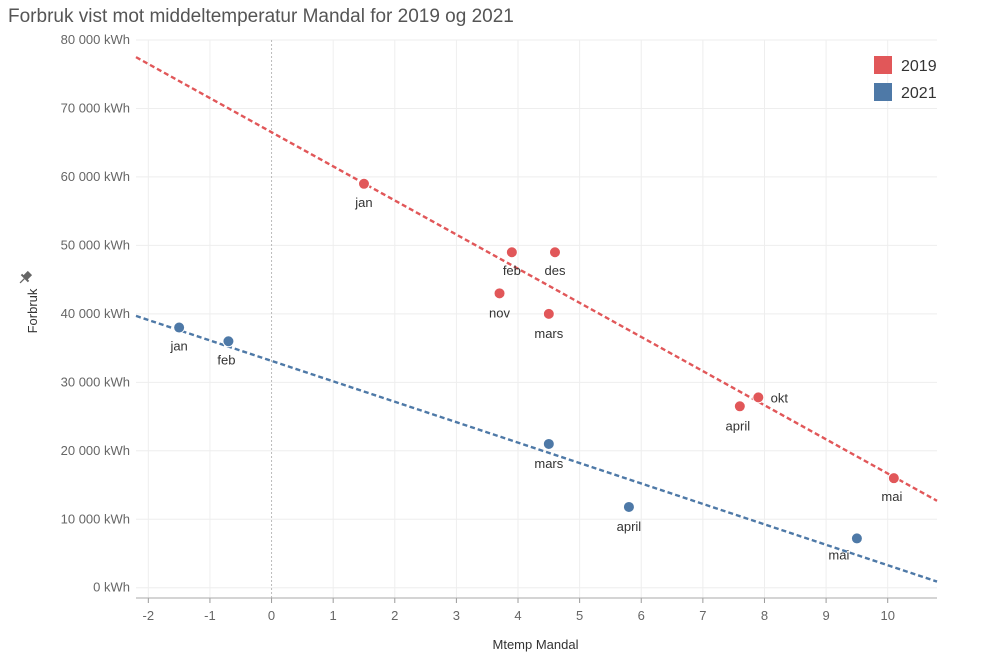  Describe the element at coordinates (95, 313) in the screenshot. I see `y-tick-label: 40 000 kWh` at that location.